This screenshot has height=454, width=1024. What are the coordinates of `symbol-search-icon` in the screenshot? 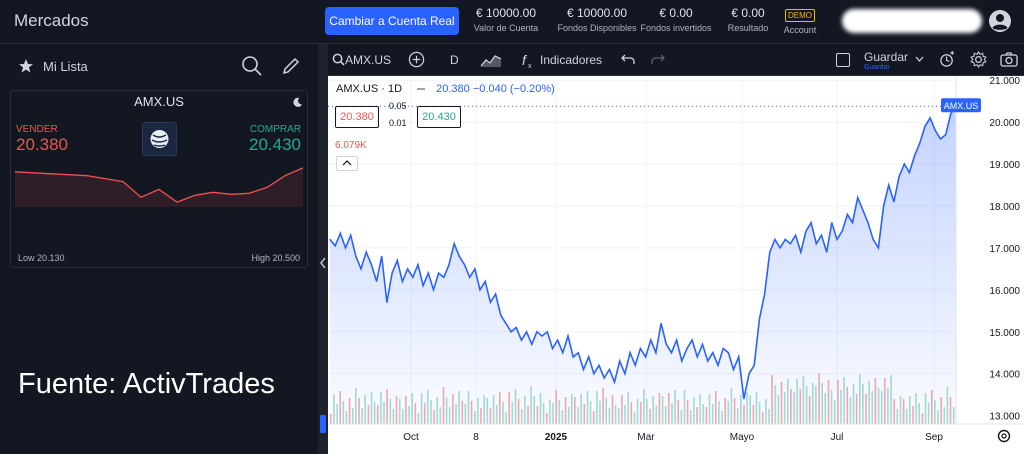 It's located at (338, 59).